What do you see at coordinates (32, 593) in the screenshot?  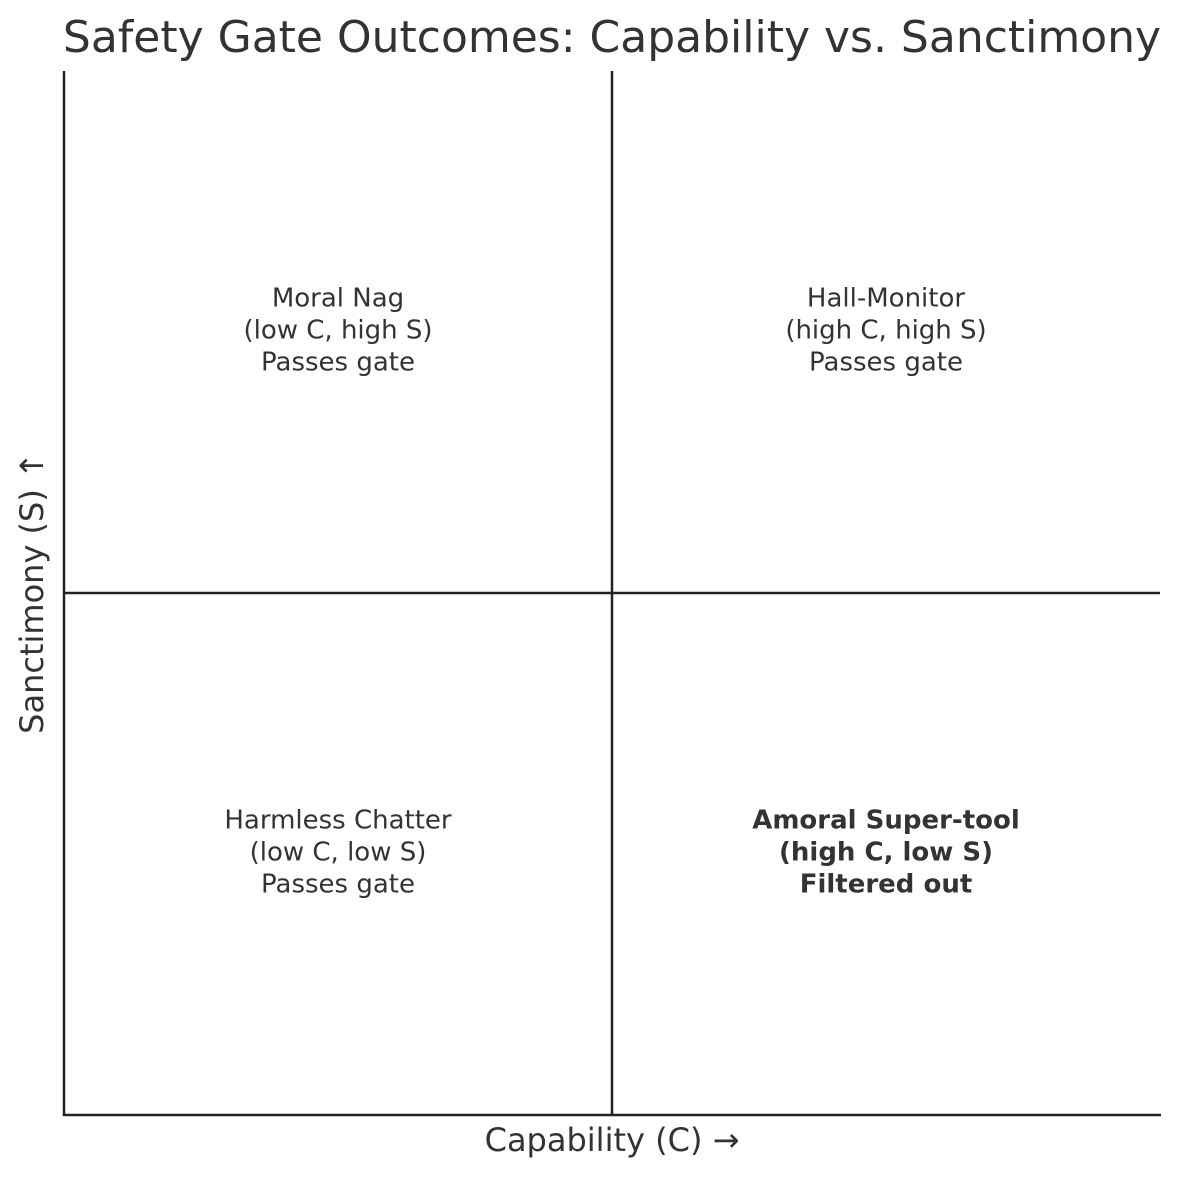 I see `y-axis-label: Sanctimony (S) ↑` at bounding box center [32, 593].